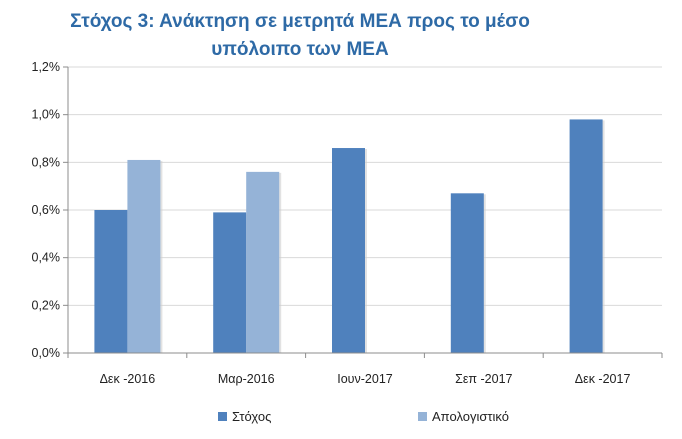  I want to click on y-tick-label: 0,8%, so click(46, 162).